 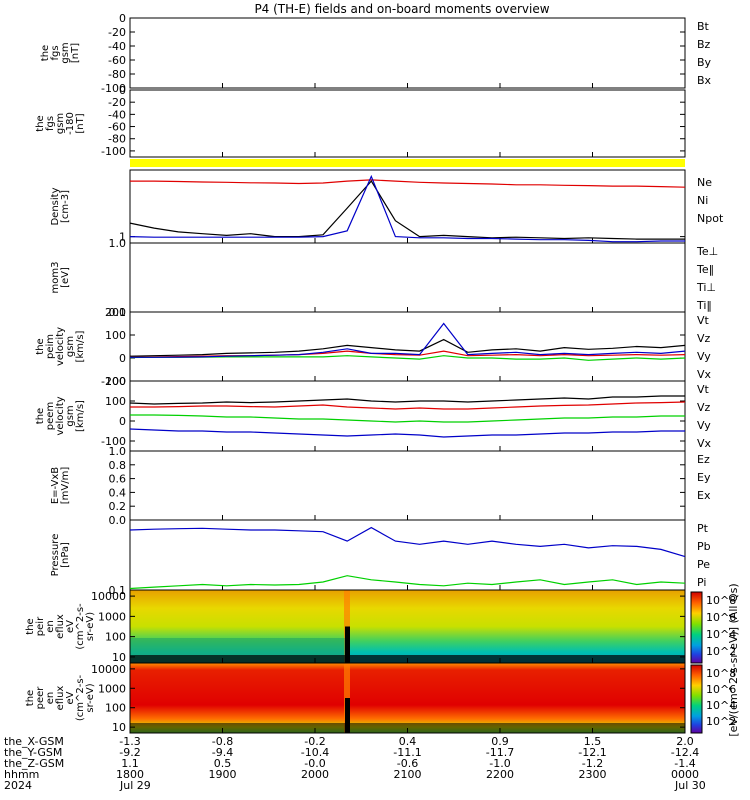 What do you see at coordinates (60, 697) in the screenshot?
I see `y-axis-label: thepeerenefluxeV(cm^2-s-sr-eV)` at bounding box center [60, 697].